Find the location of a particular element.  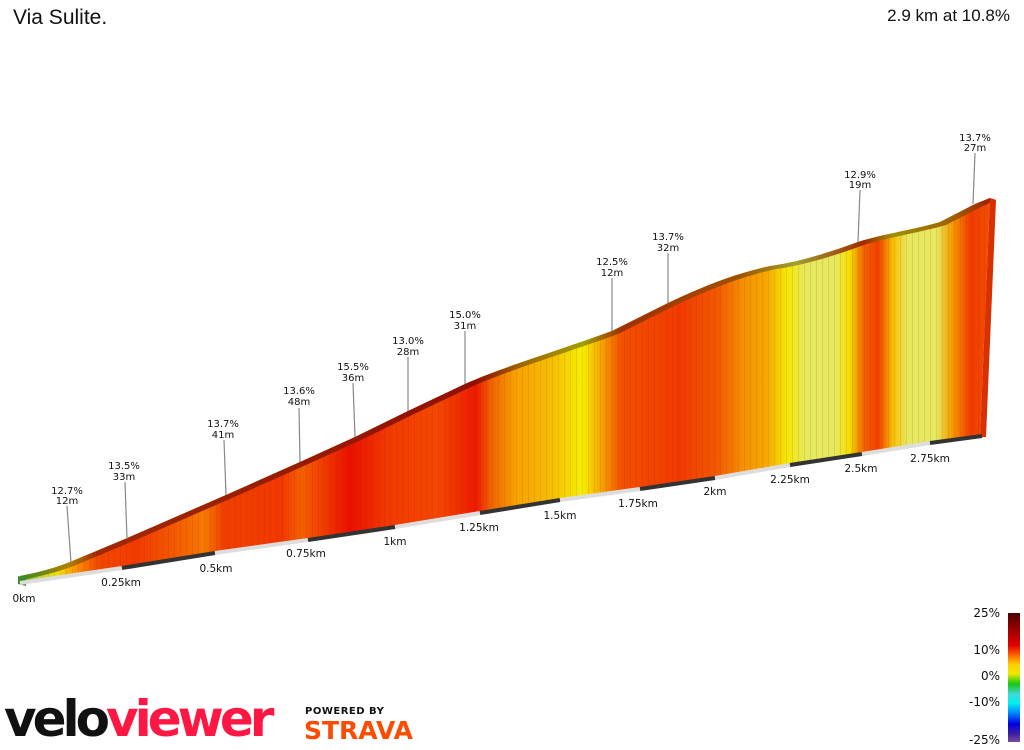

annotation-gradient: 12.7% is located at coordinates (67, 491).